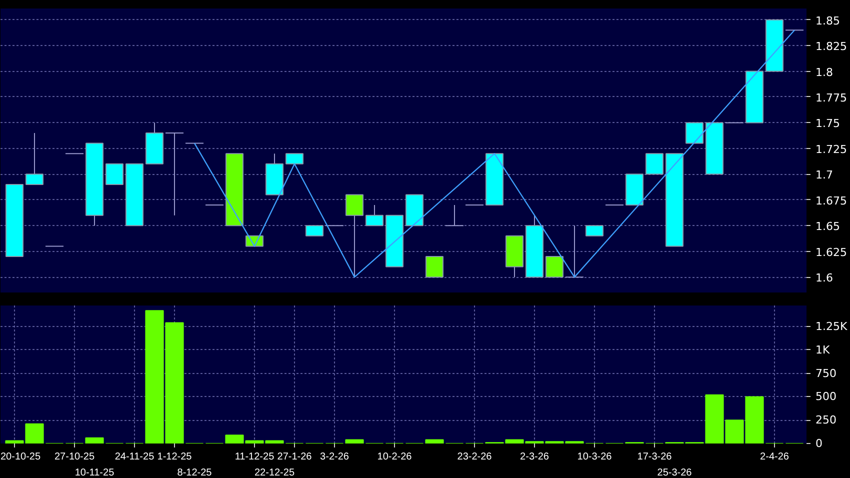  I want to click on y-tick-label: 0, so click(819, 443).